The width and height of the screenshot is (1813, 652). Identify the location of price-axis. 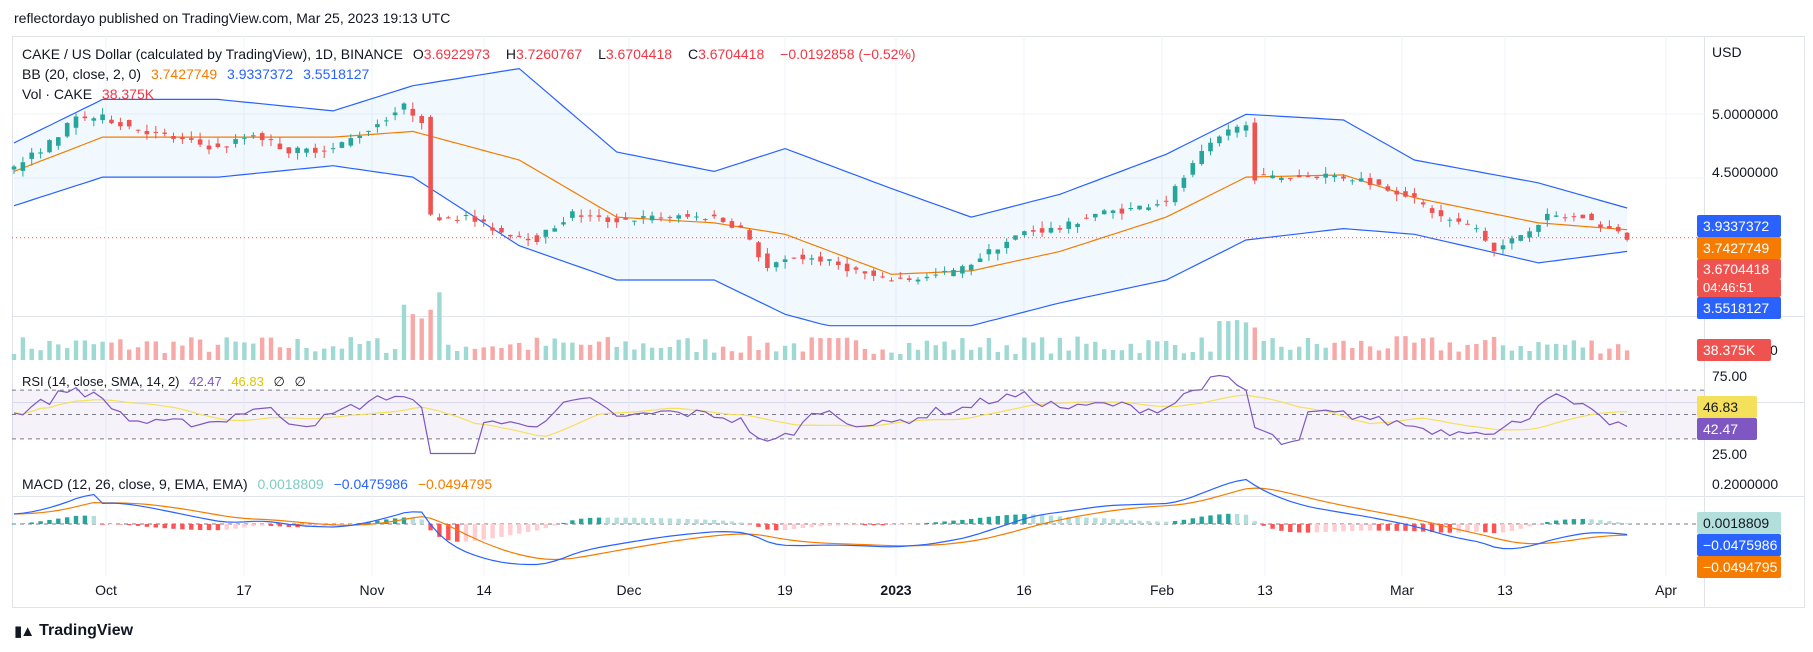
(1755, 322).